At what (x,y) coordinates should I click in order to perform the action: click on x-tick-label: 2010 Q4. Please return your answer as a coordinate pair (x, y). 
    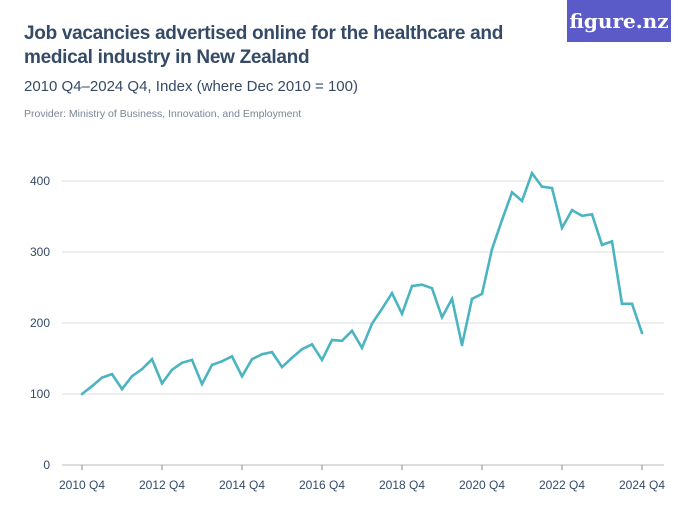
    Looking at the image, I should click on (82, 485).